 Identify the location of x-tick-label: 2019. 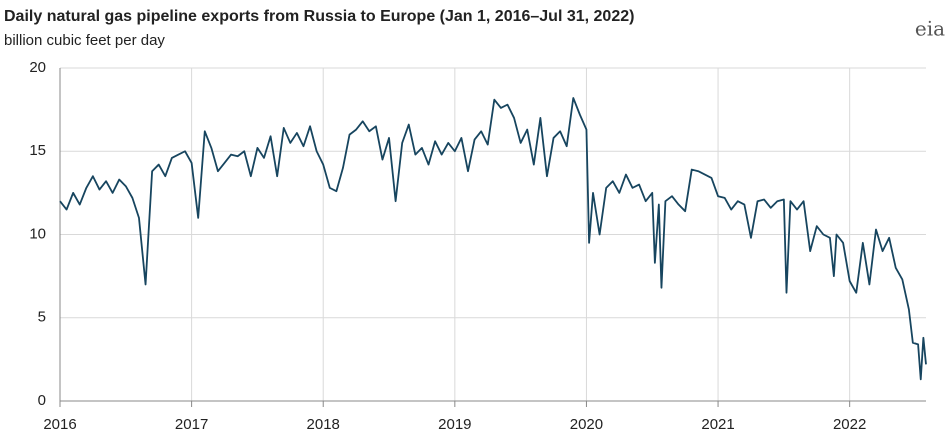
(454, 424).